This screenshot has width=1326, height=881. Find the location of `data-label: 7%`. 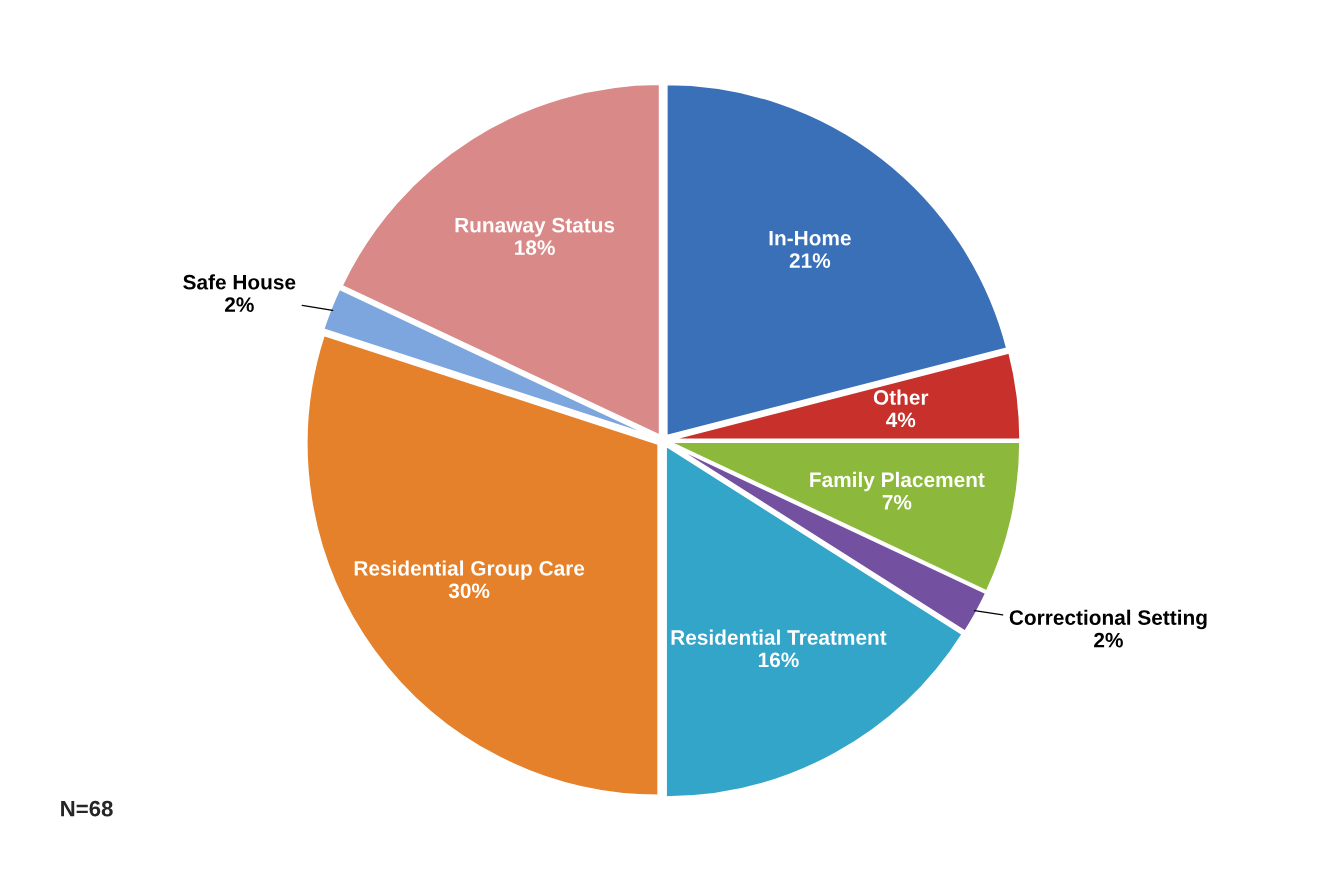

data-label: 7% is located at coordinates (897, 502).